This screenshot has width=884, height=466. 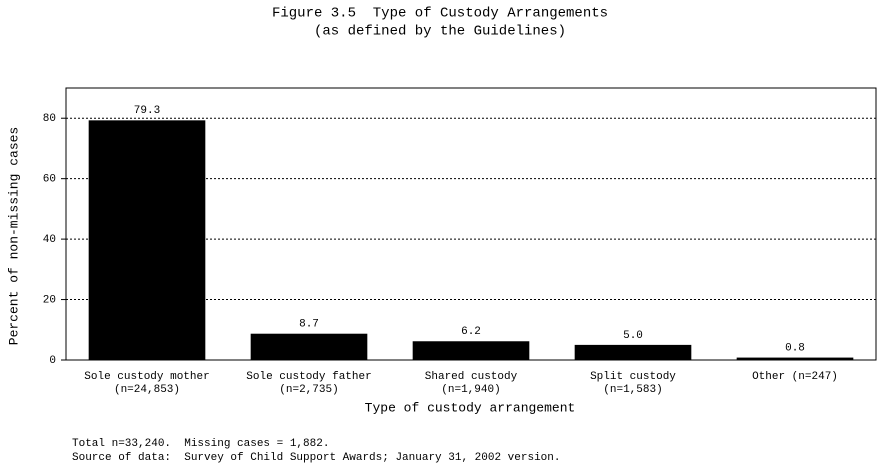 I want to click on value-label: 5.0, so click(x=633, y=336).